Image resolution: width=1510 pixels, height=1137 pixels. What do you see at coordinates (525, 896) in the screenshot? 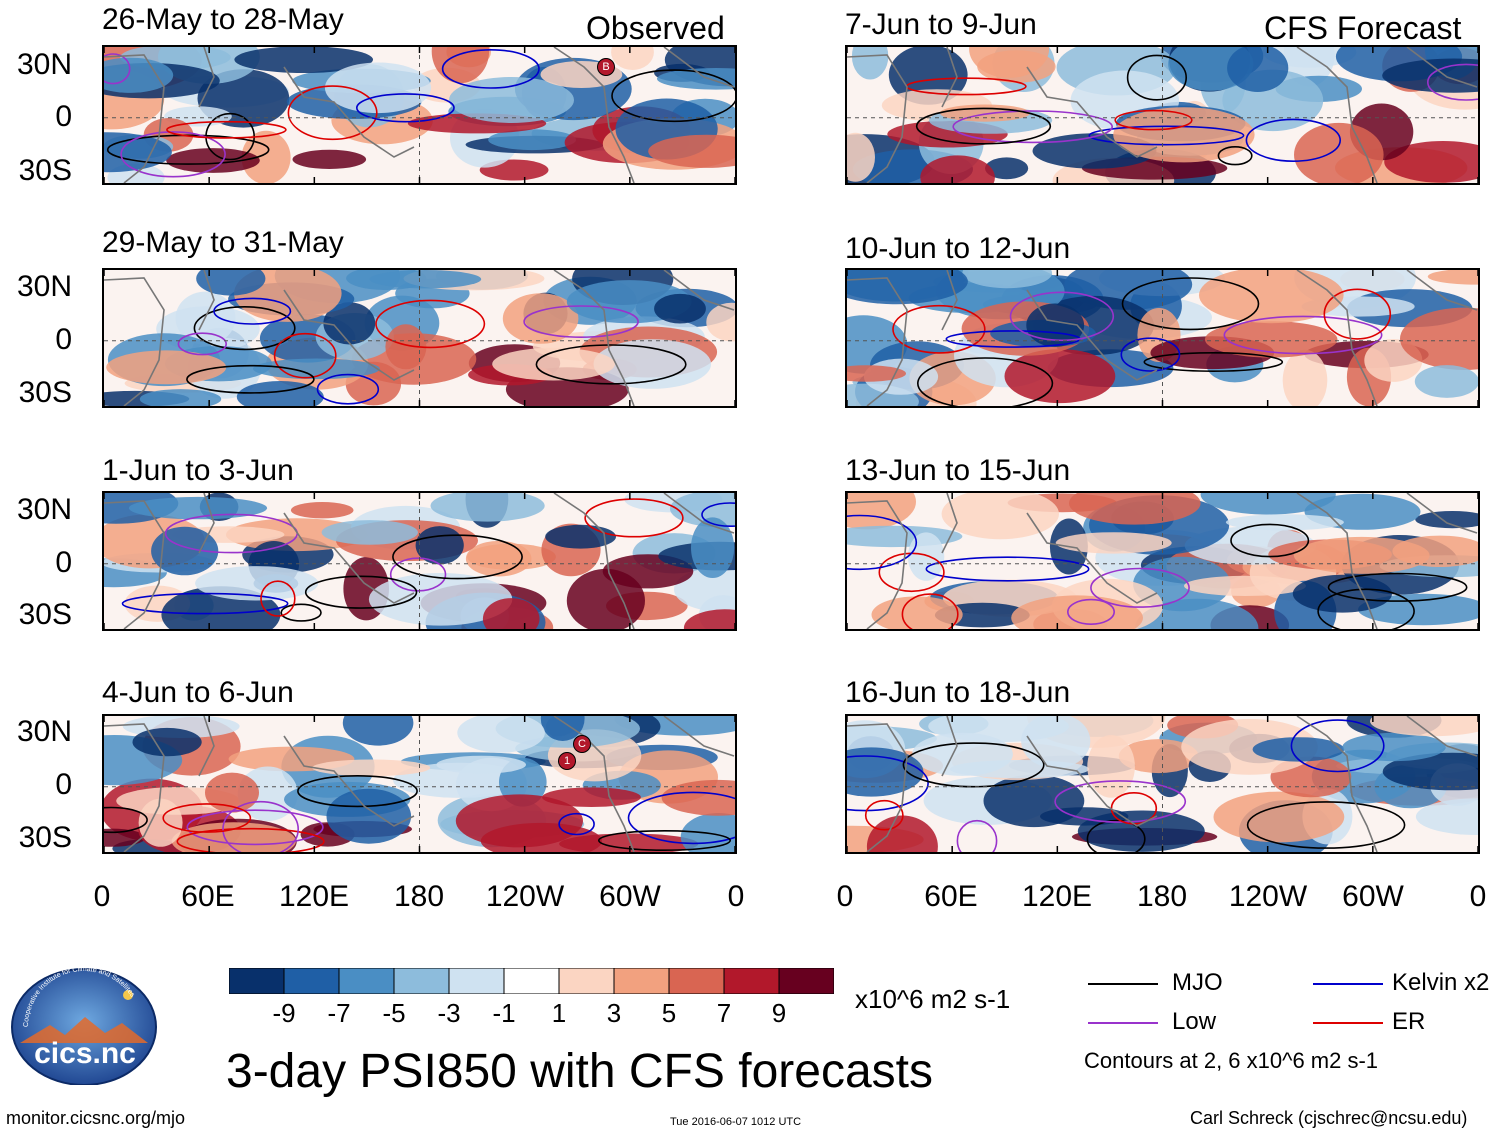
I see `xlabel-left-120w: 120W` at bounding box center [525, 896].